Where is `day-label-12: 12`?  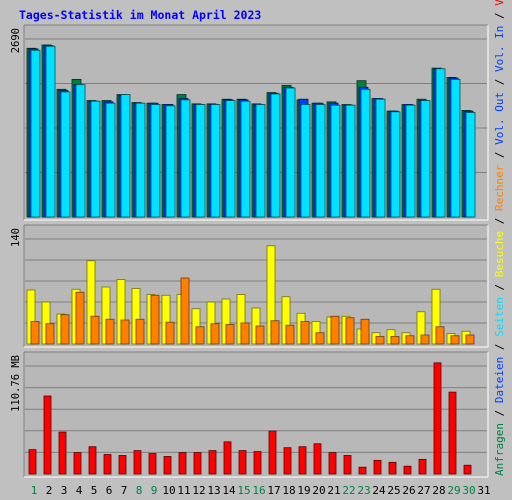 day-label-12: 12 is located at coordinates (198, 490).